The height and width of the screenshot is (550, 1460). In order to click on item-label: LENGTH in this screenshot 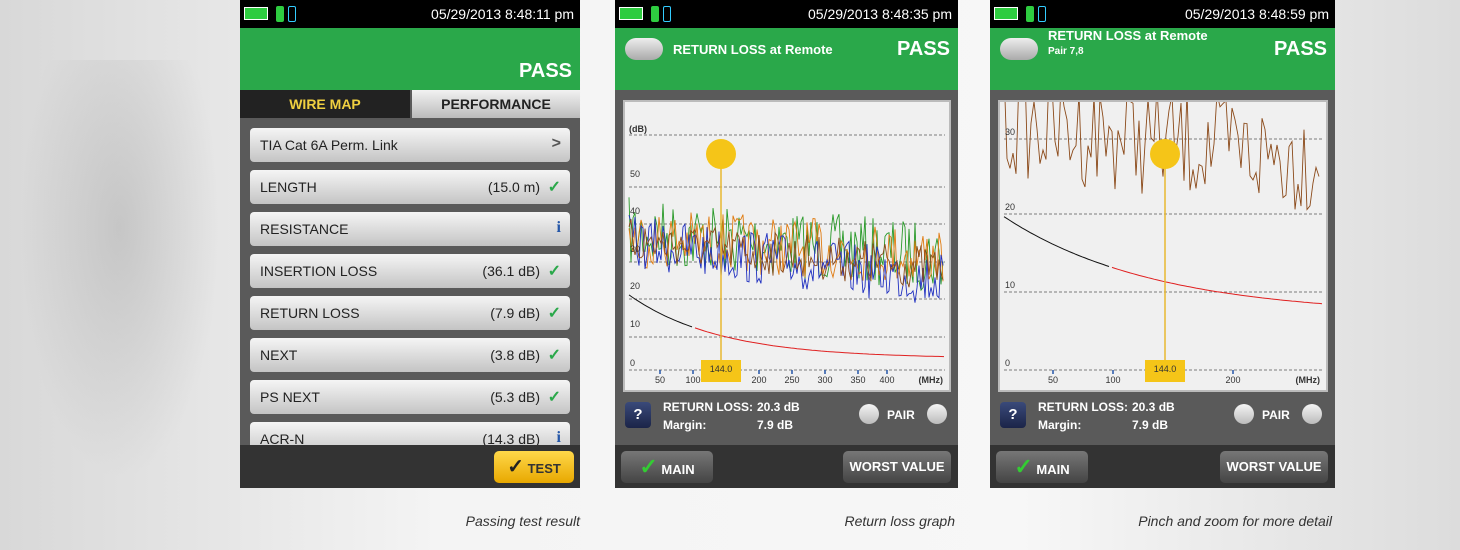, I will do `click(288, 187)`.